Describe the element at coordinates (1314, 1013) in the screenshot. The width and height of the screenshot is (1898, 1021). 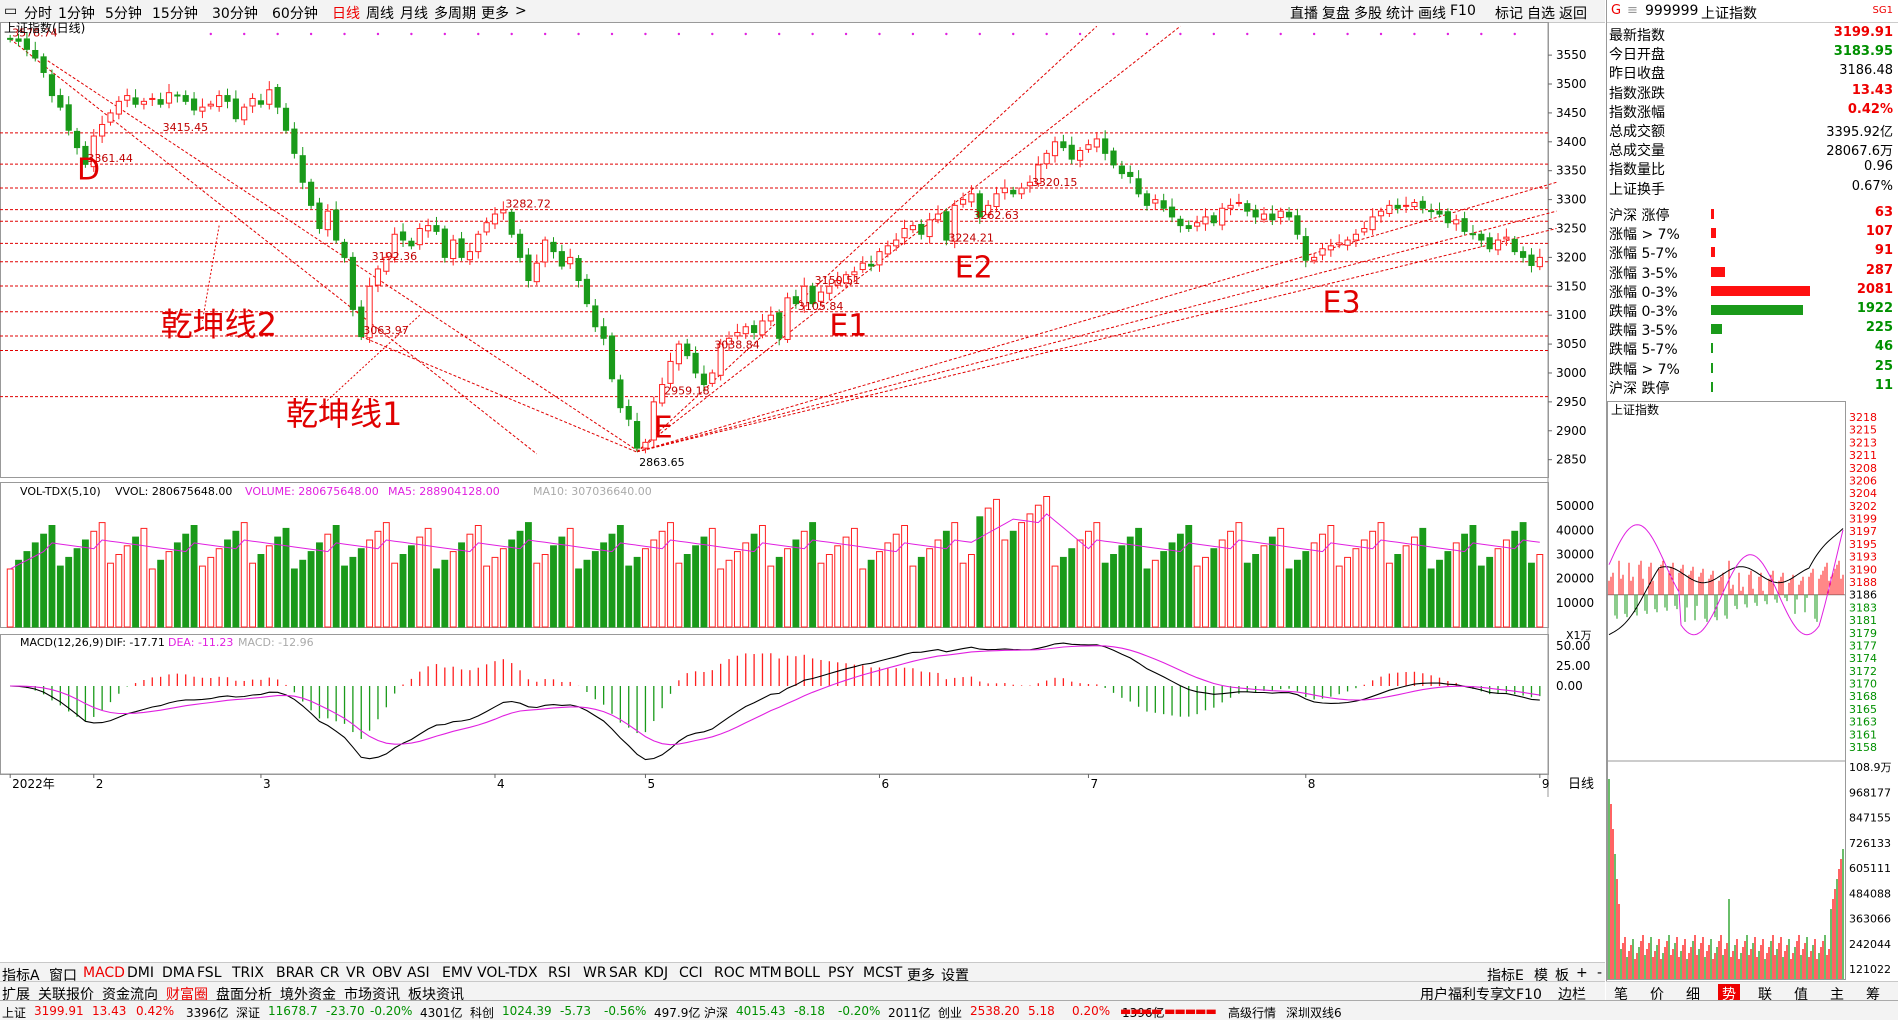
I see `status-right-1: 深圳双线6` at that location.